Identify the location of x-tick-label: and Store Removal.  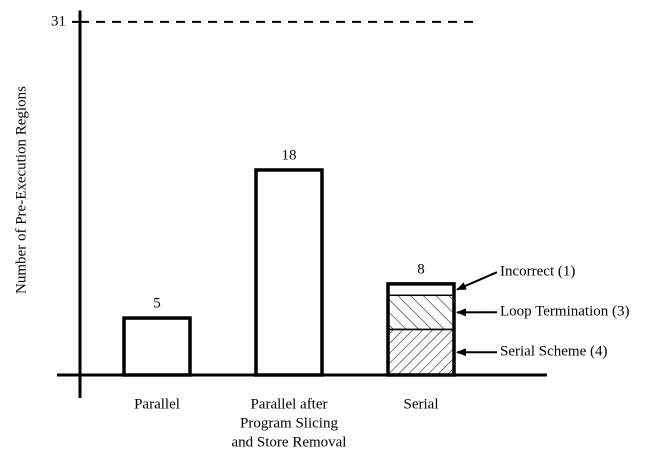
(289, 442).